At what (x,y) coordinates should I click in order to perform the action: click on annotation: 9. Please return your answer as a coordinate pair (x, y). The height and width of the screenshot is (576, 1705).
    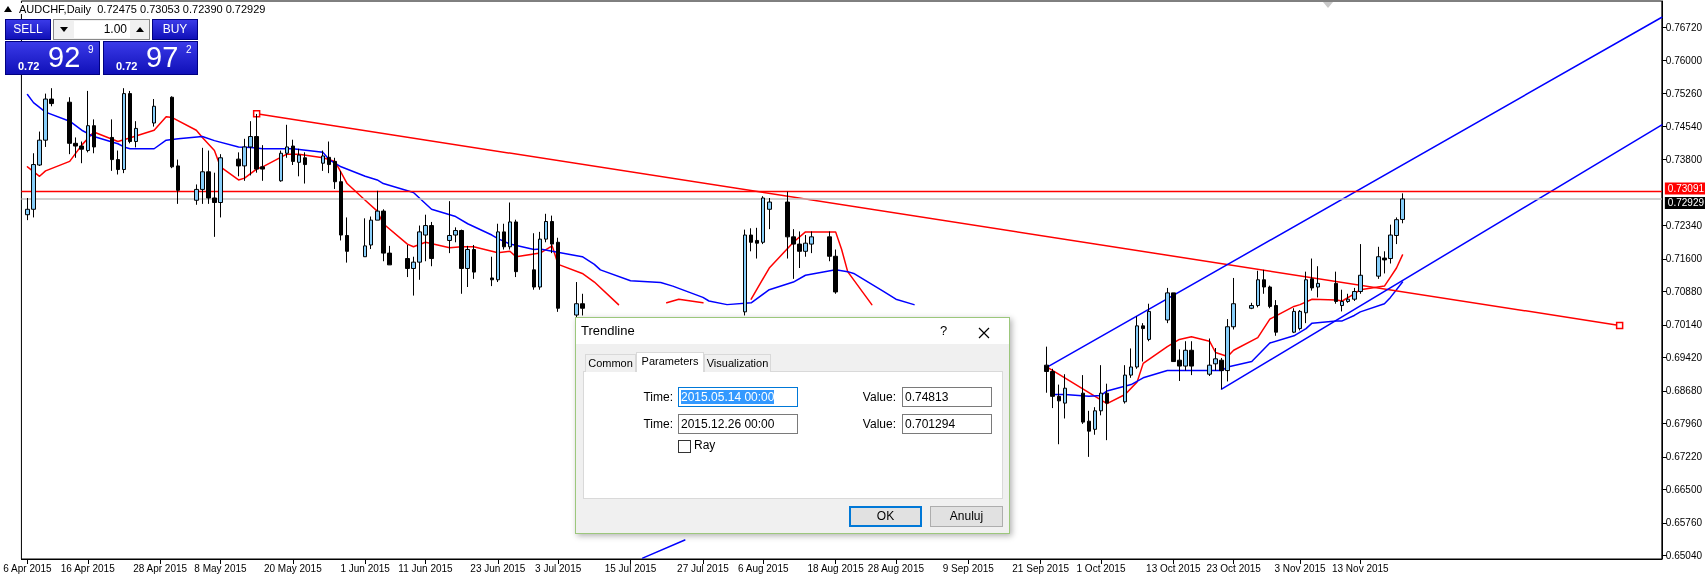
    Looking at the image, I should click on (91, 49).